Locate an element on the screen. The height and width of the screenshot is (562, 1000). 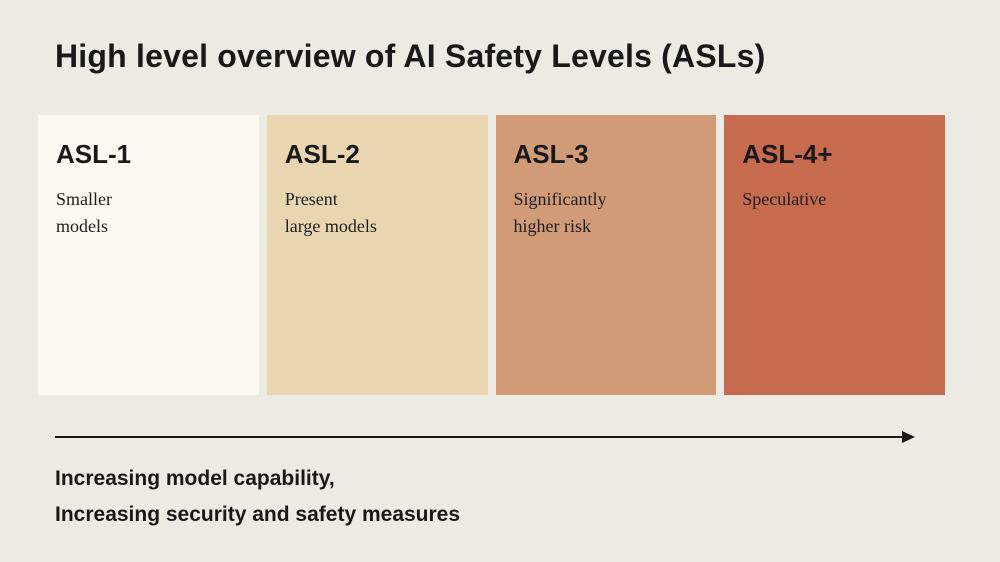
asl-1-card: ASL-1 Smaller models is located at coordinates (148, 255).